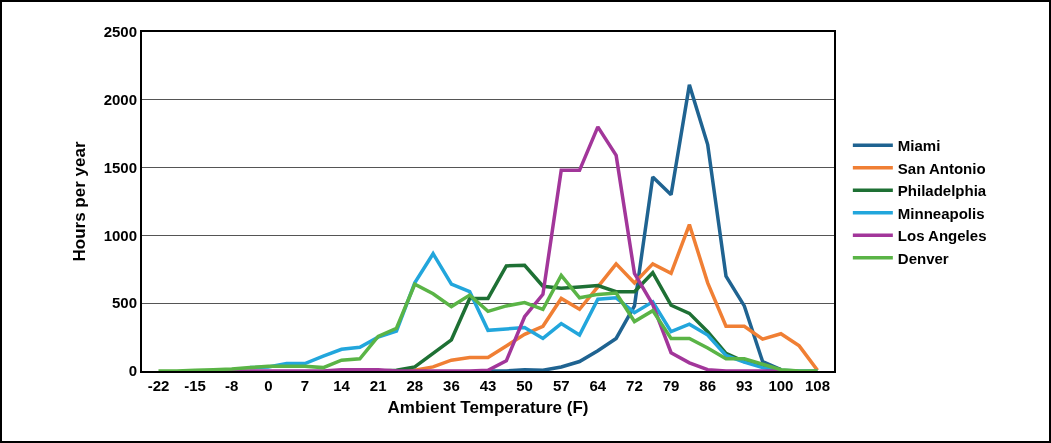 This screenshot has height=443, width=1051. What do you see at coordinates (488, 385) in the screenshot?
I see `x-tick-label: 43` at bounding box center [488, 385].